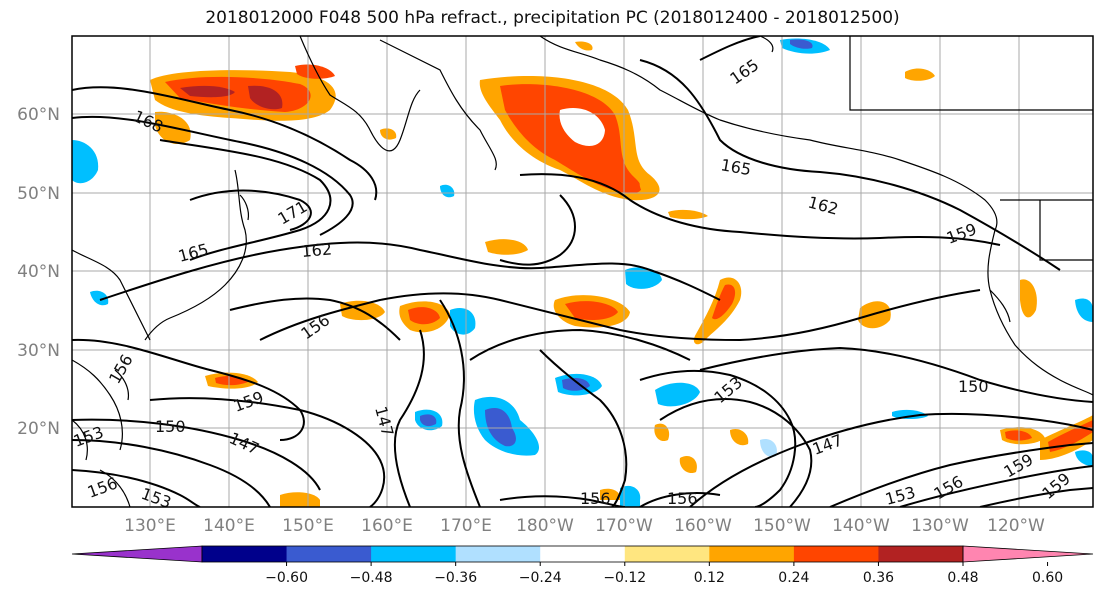 The image size is (1105, 601). I want to click on colorbar-outline, so click(582, 554).